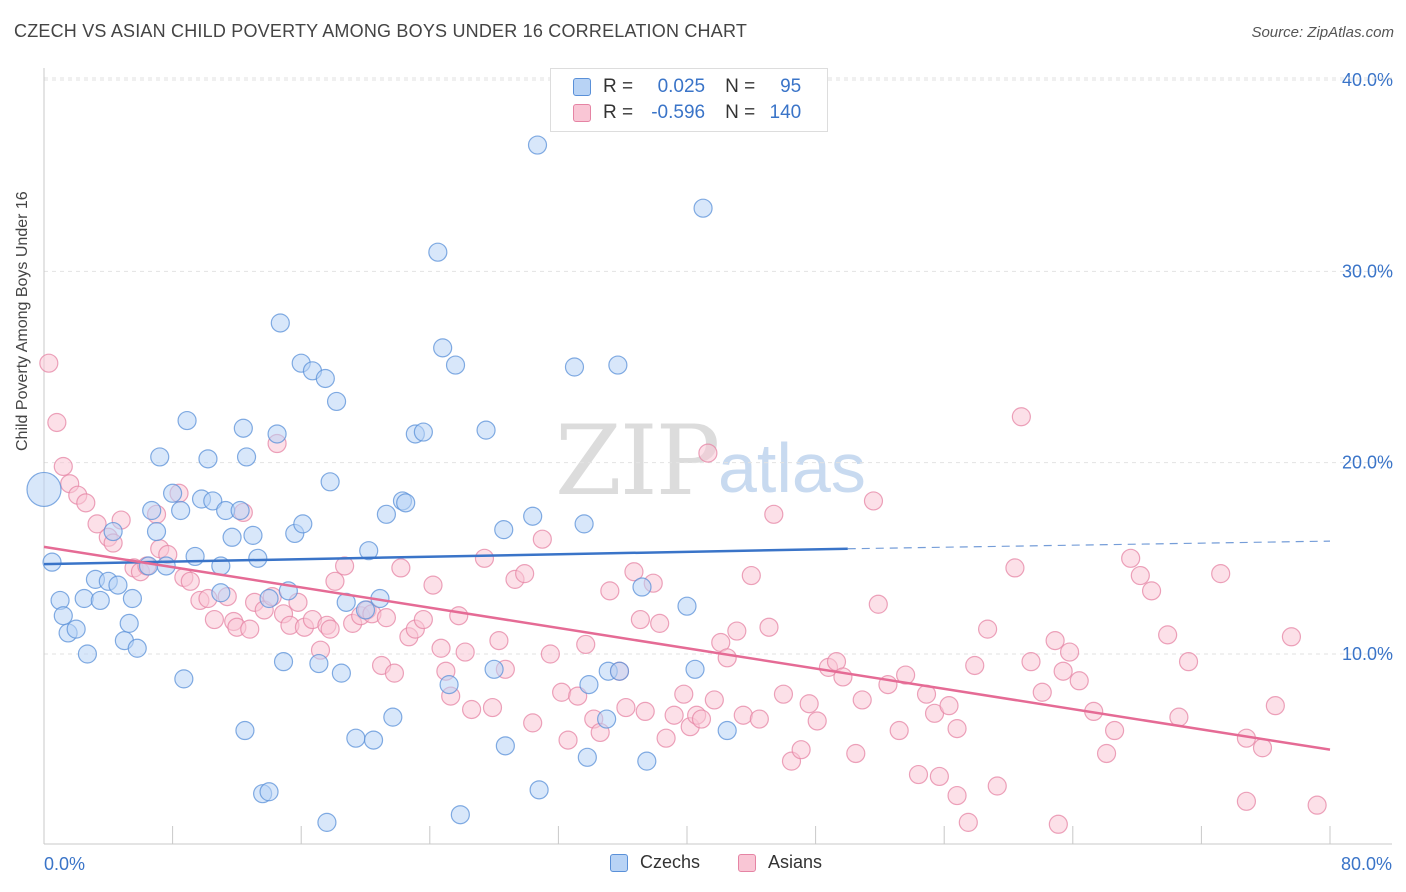 This screenshot has width=1406, height=892. What do you see at coordinates (687, 113) in the screenshot?
I see `legend-row-asians: R = -0.596 N = 140` at bounding box center [687, 113].